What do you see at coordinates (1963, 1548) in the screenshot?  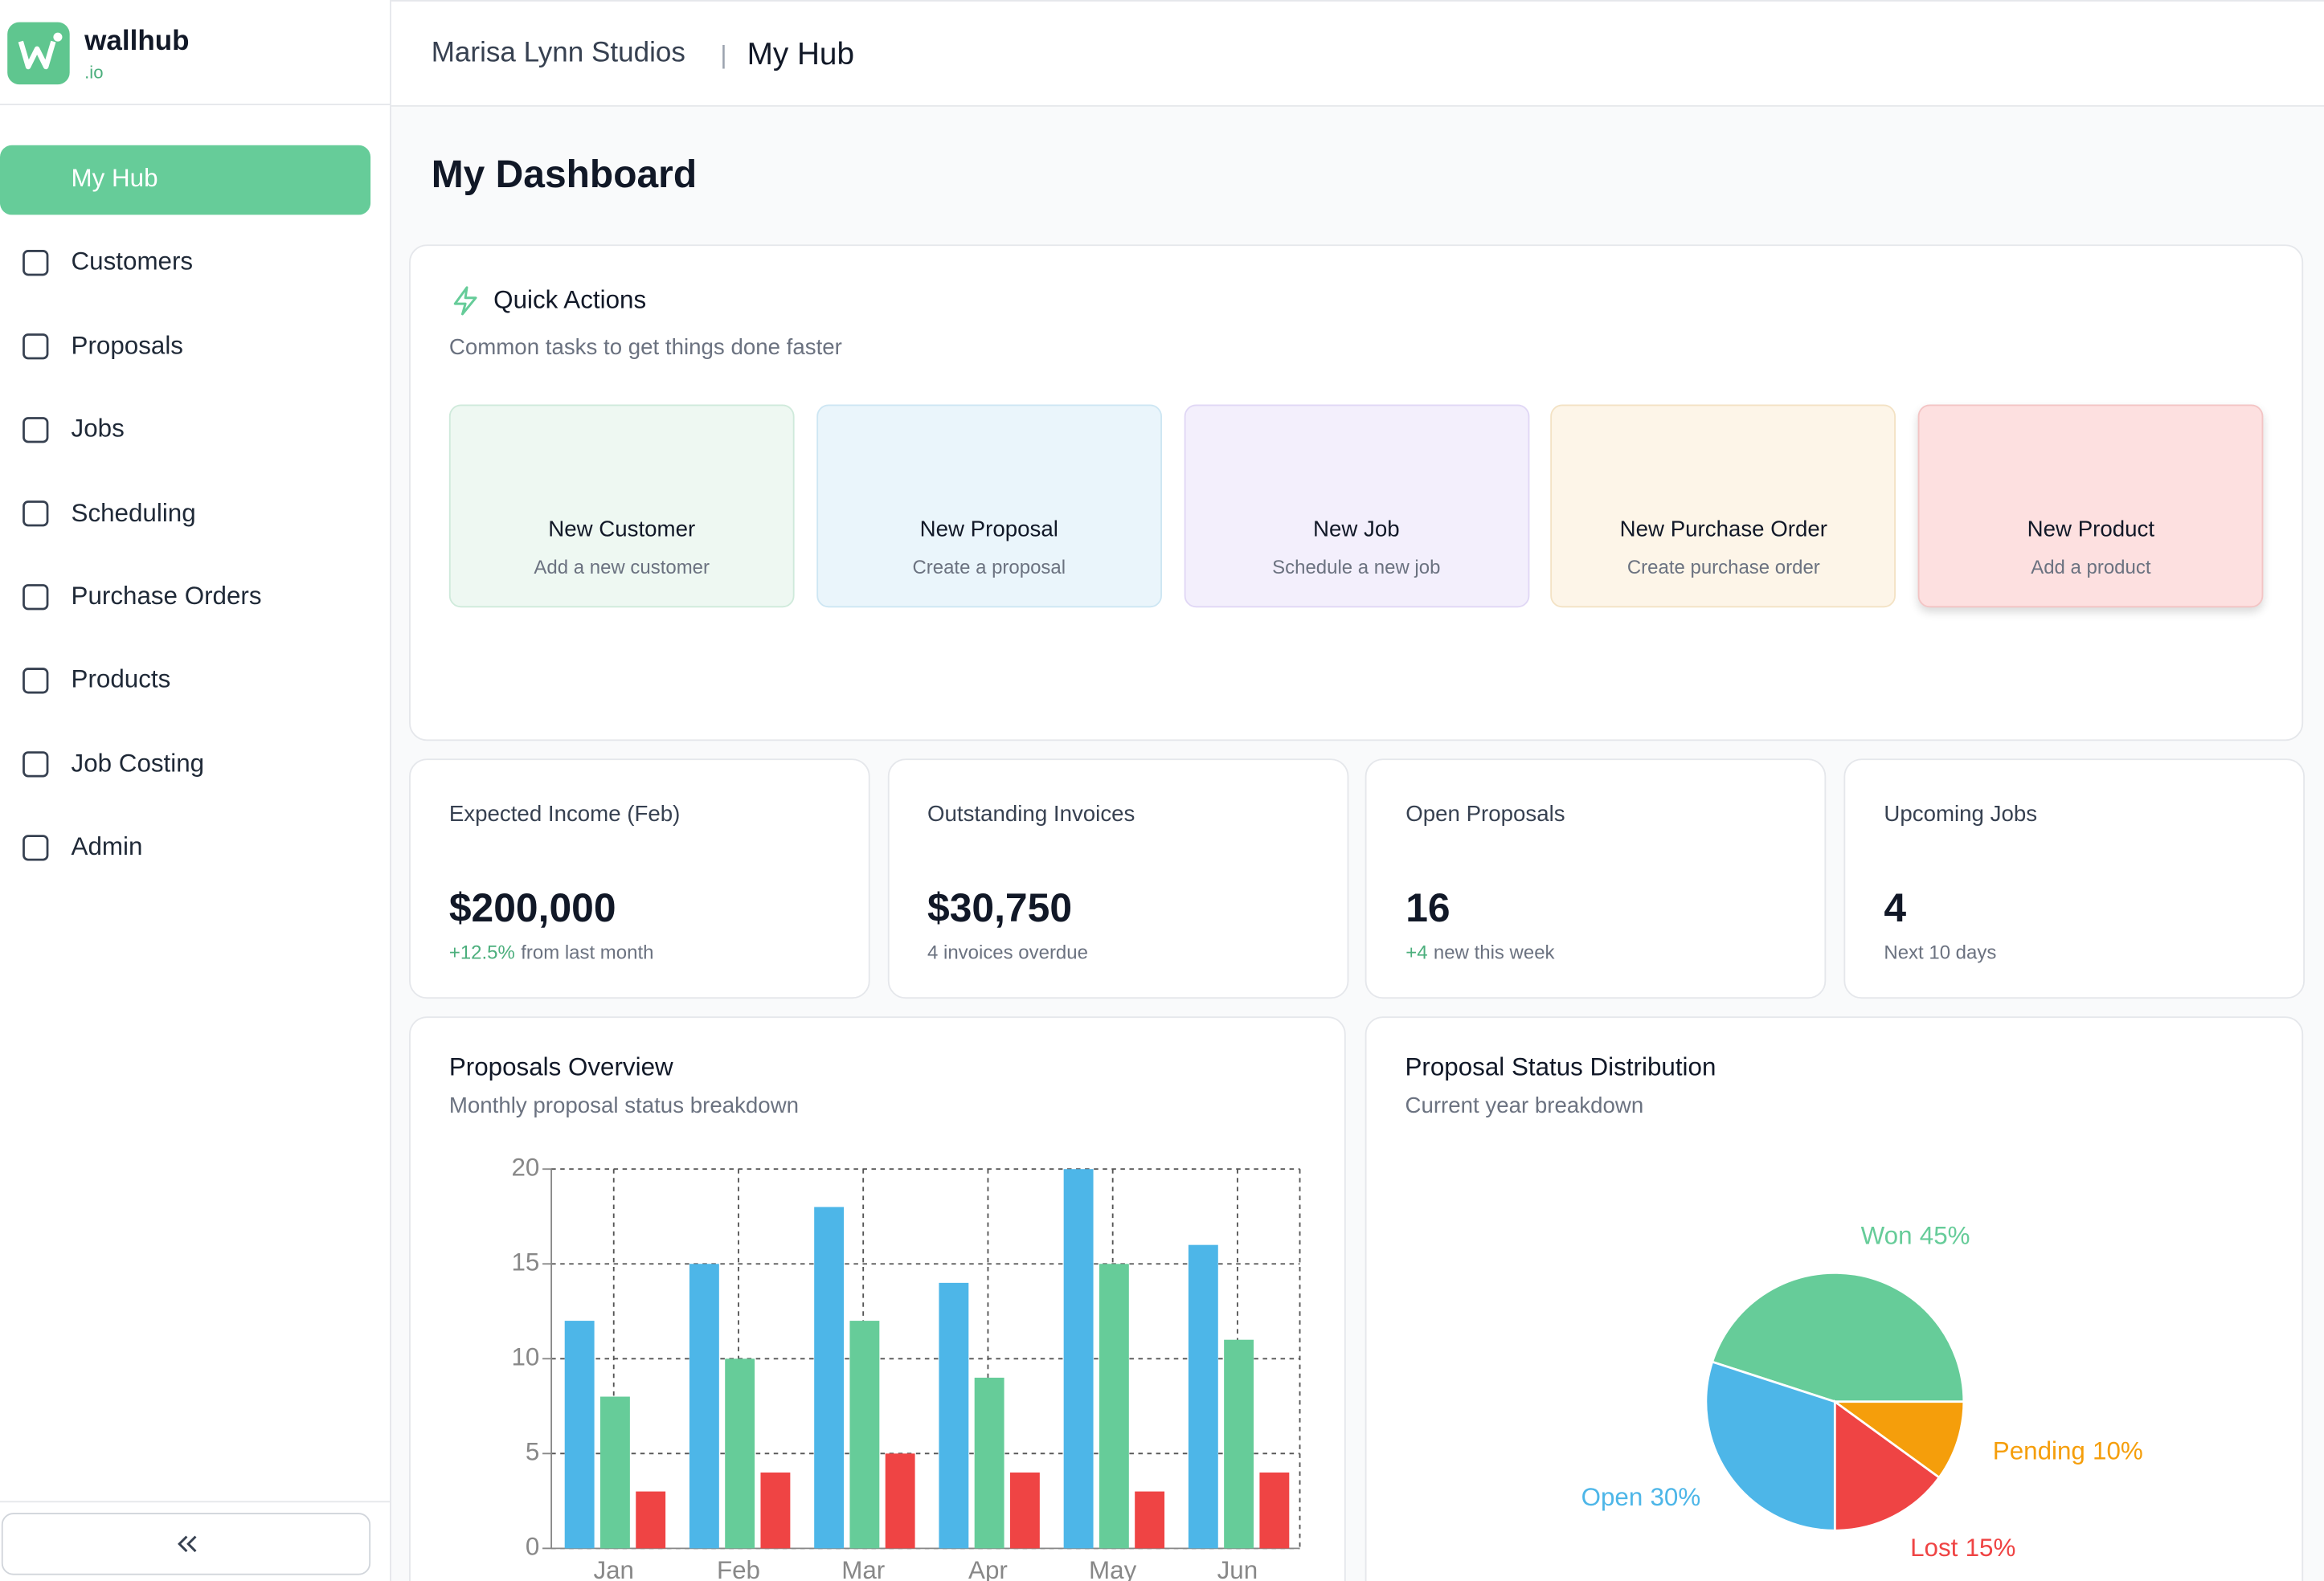 I see `pie-label: Lost 15%` at bounding box center [1963, 1548].